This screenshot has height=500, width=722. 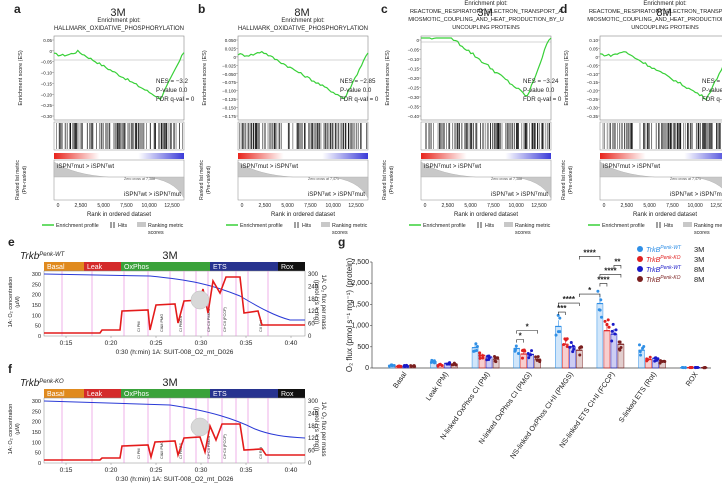 I want to click on es-ytick: −0.15, so click(x=593, y=82).